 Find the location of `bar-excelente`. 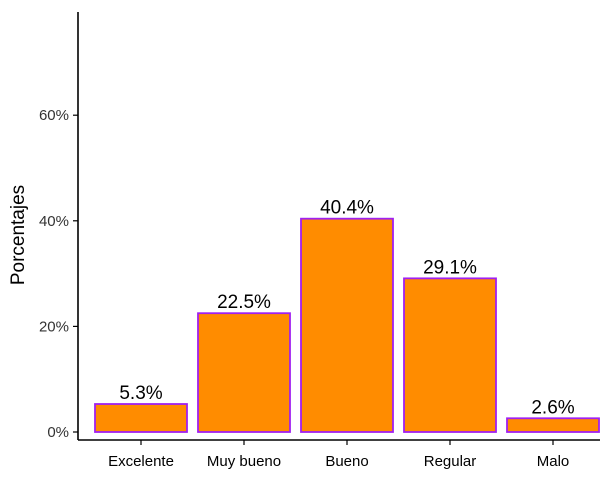

bar-excelente is located at coordinates (141, 418).